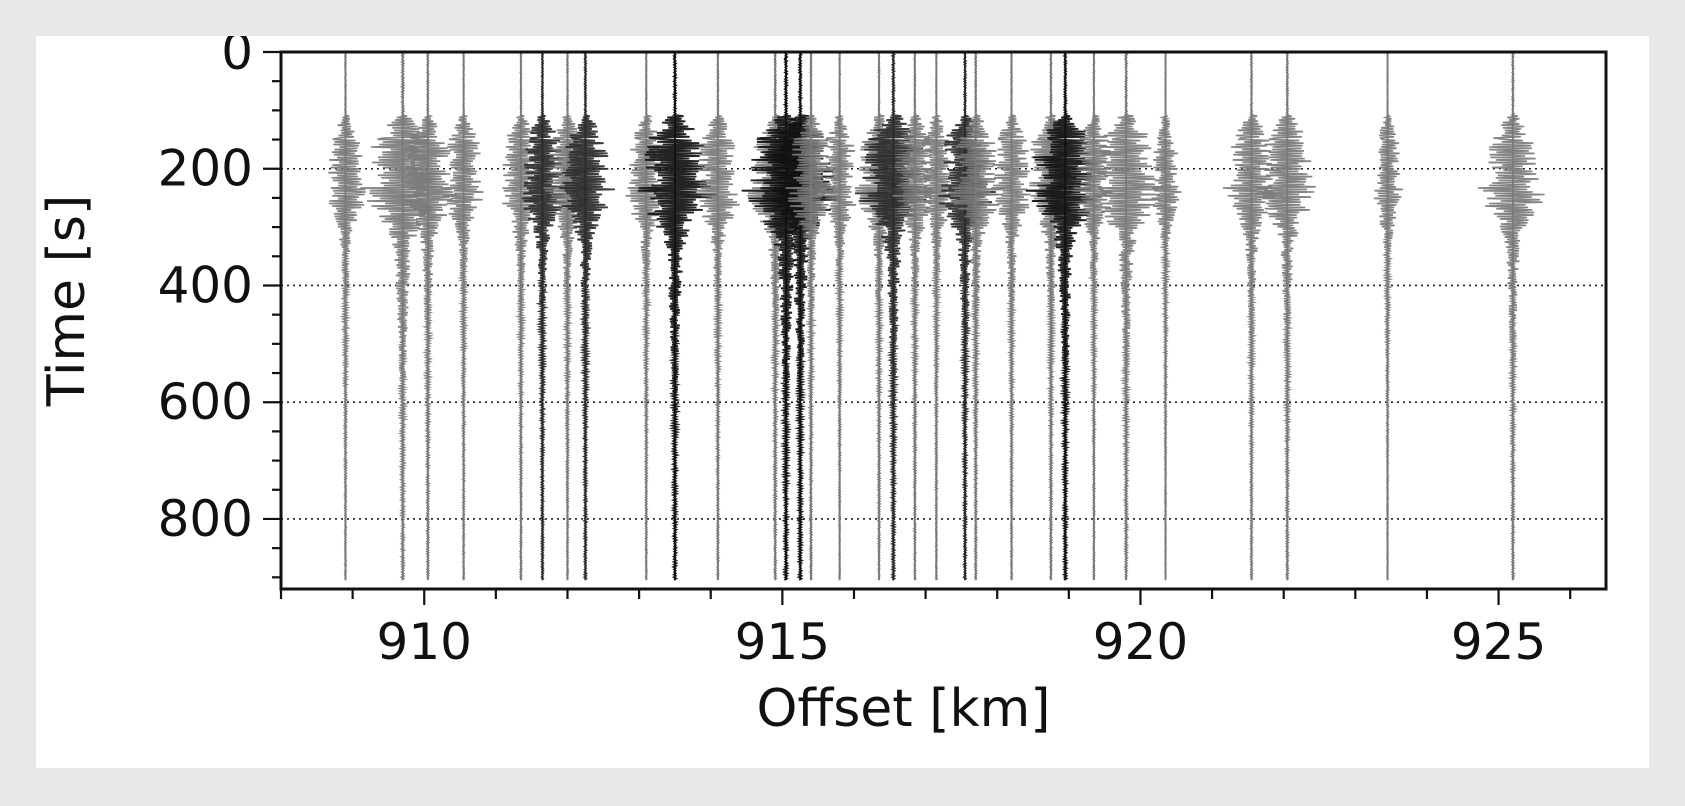 The width and height of the screenshot is (1685, 806). What do you see at coordinates (205, 519) in the screenshot?
I see `y-tick-label: 800` at bounding box center [205, 519].